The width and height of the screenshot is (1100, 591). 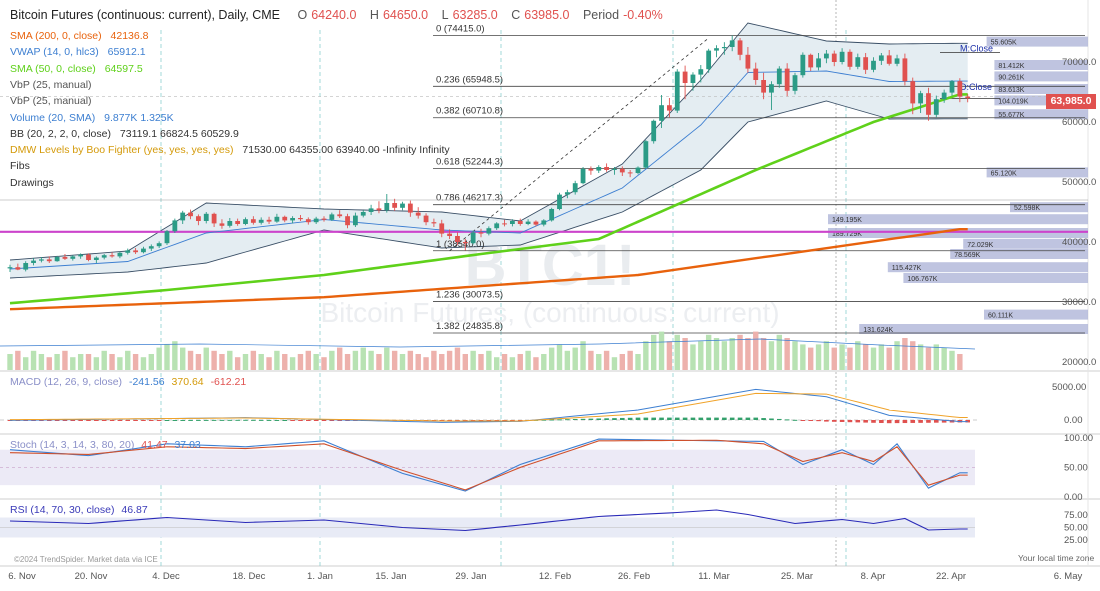 I want to click on copyright-note: ©2024 TrendSpider. Market data via ICE, so click(x=86, y=559).